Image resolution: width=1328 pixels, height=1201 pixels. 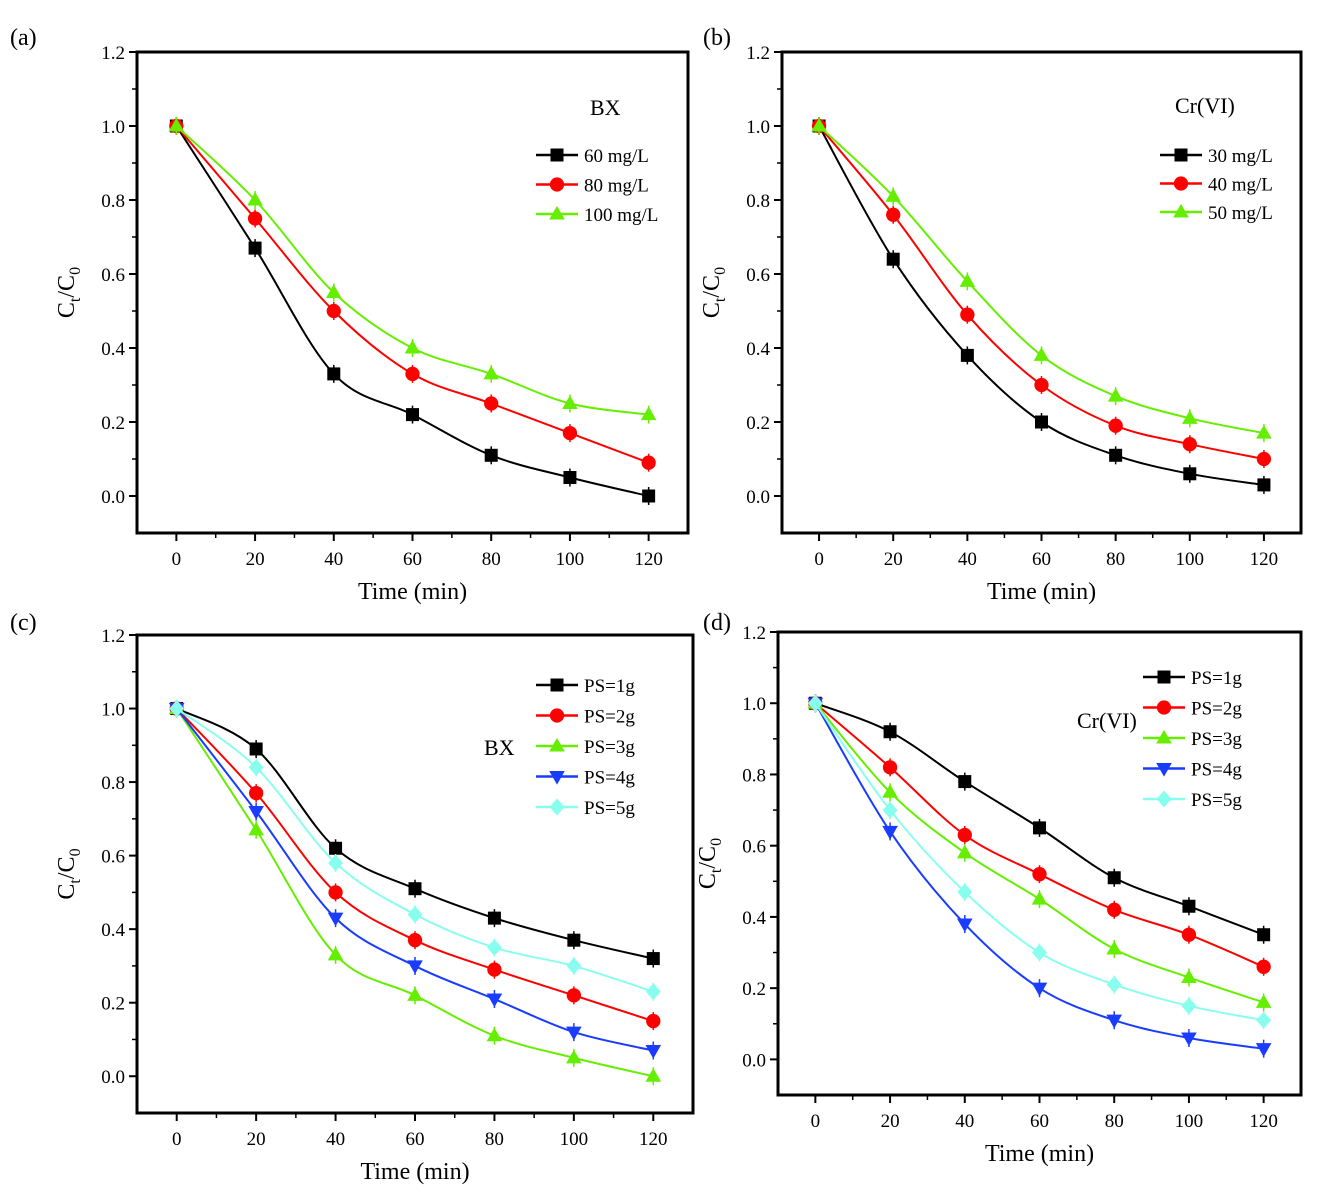 I want to click on legend-label: 80 mg/L, so click(x=616, y=186).